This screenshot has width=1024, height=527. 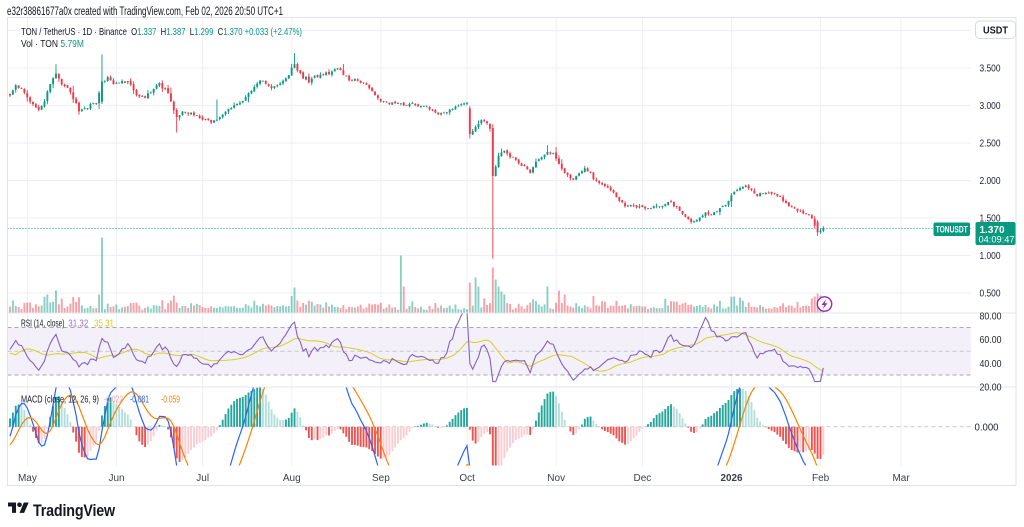 I want to click on svg-text: 40.00, so click(x=991, y=364).